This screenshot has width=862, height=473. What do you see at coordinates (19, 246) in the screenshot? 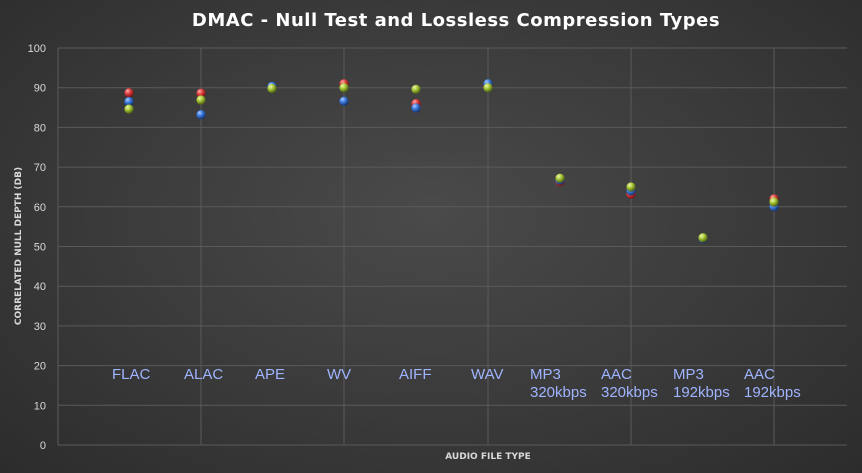
I see `y-axis-title: CORRELATED NULL DEPTH (DB)` at bounding box center [19, 246].